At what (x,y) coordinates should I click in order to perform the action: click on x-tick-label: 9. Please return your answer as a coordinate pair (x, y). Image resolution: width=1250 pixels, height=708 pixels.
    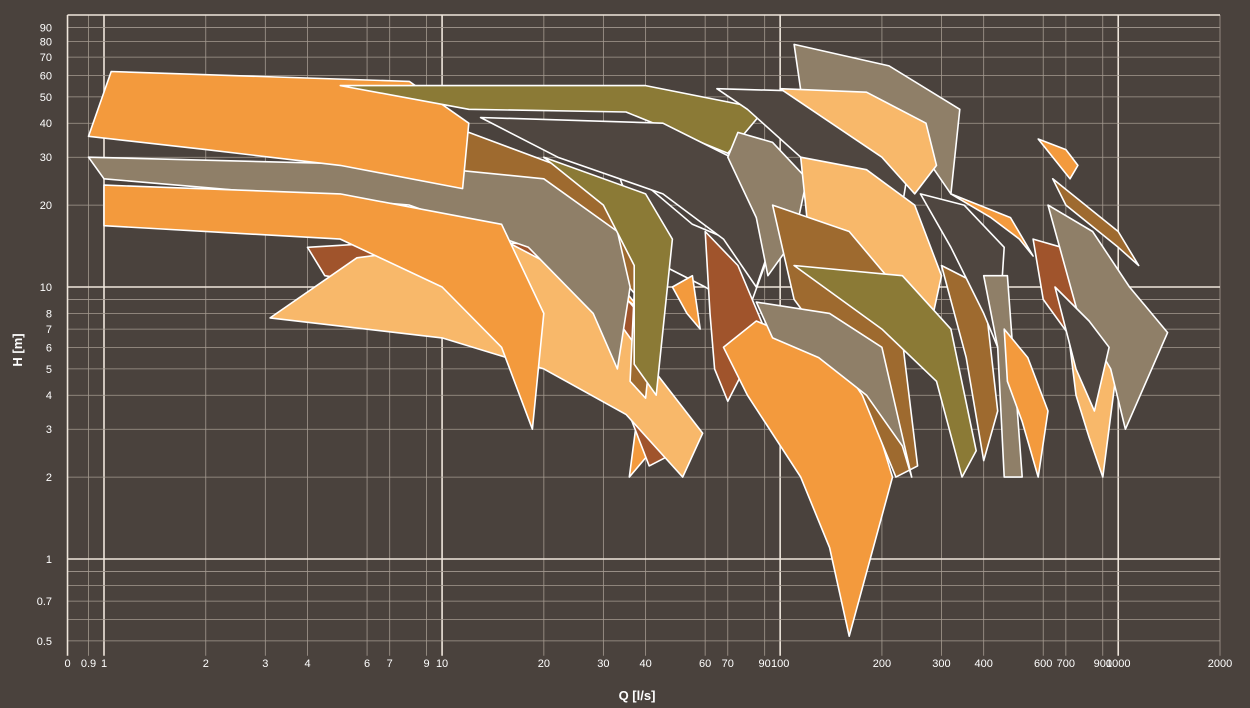
    Looking at the image, I should click on (427, 664).